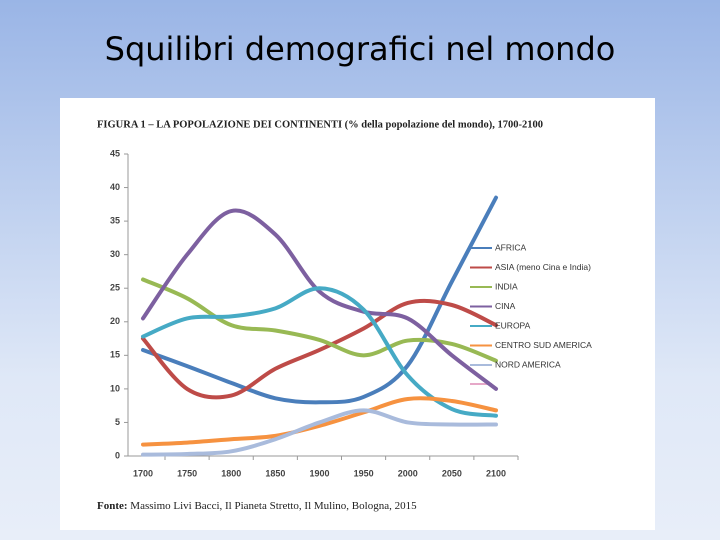  What do you see at coordinates (115, 187) in the screenshot?
I see `y-tick-label: 40` at bounding box center [115, 187].